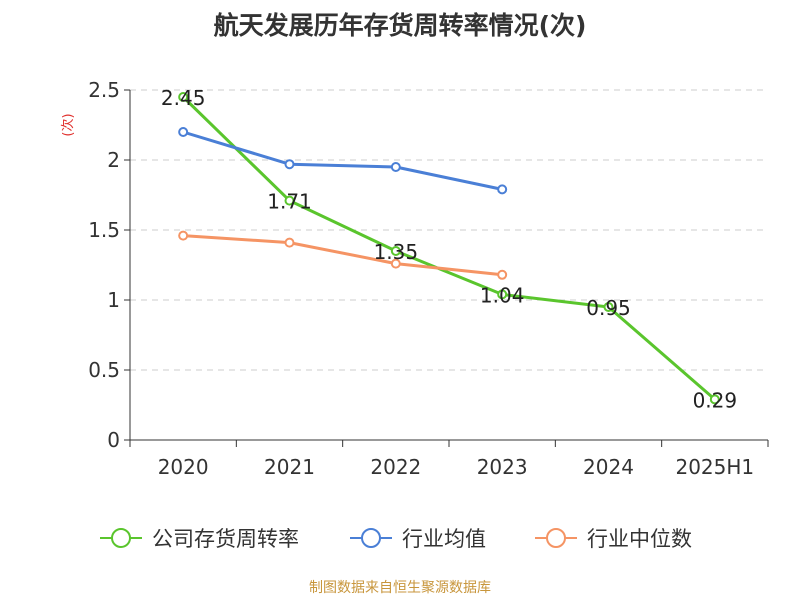 The width and height of the screenshot is (800, 600). What do you see at coordinates (68, 124) in the screenshot?
I see `y-axis-label: (次)` at bounding box center [68, 124].